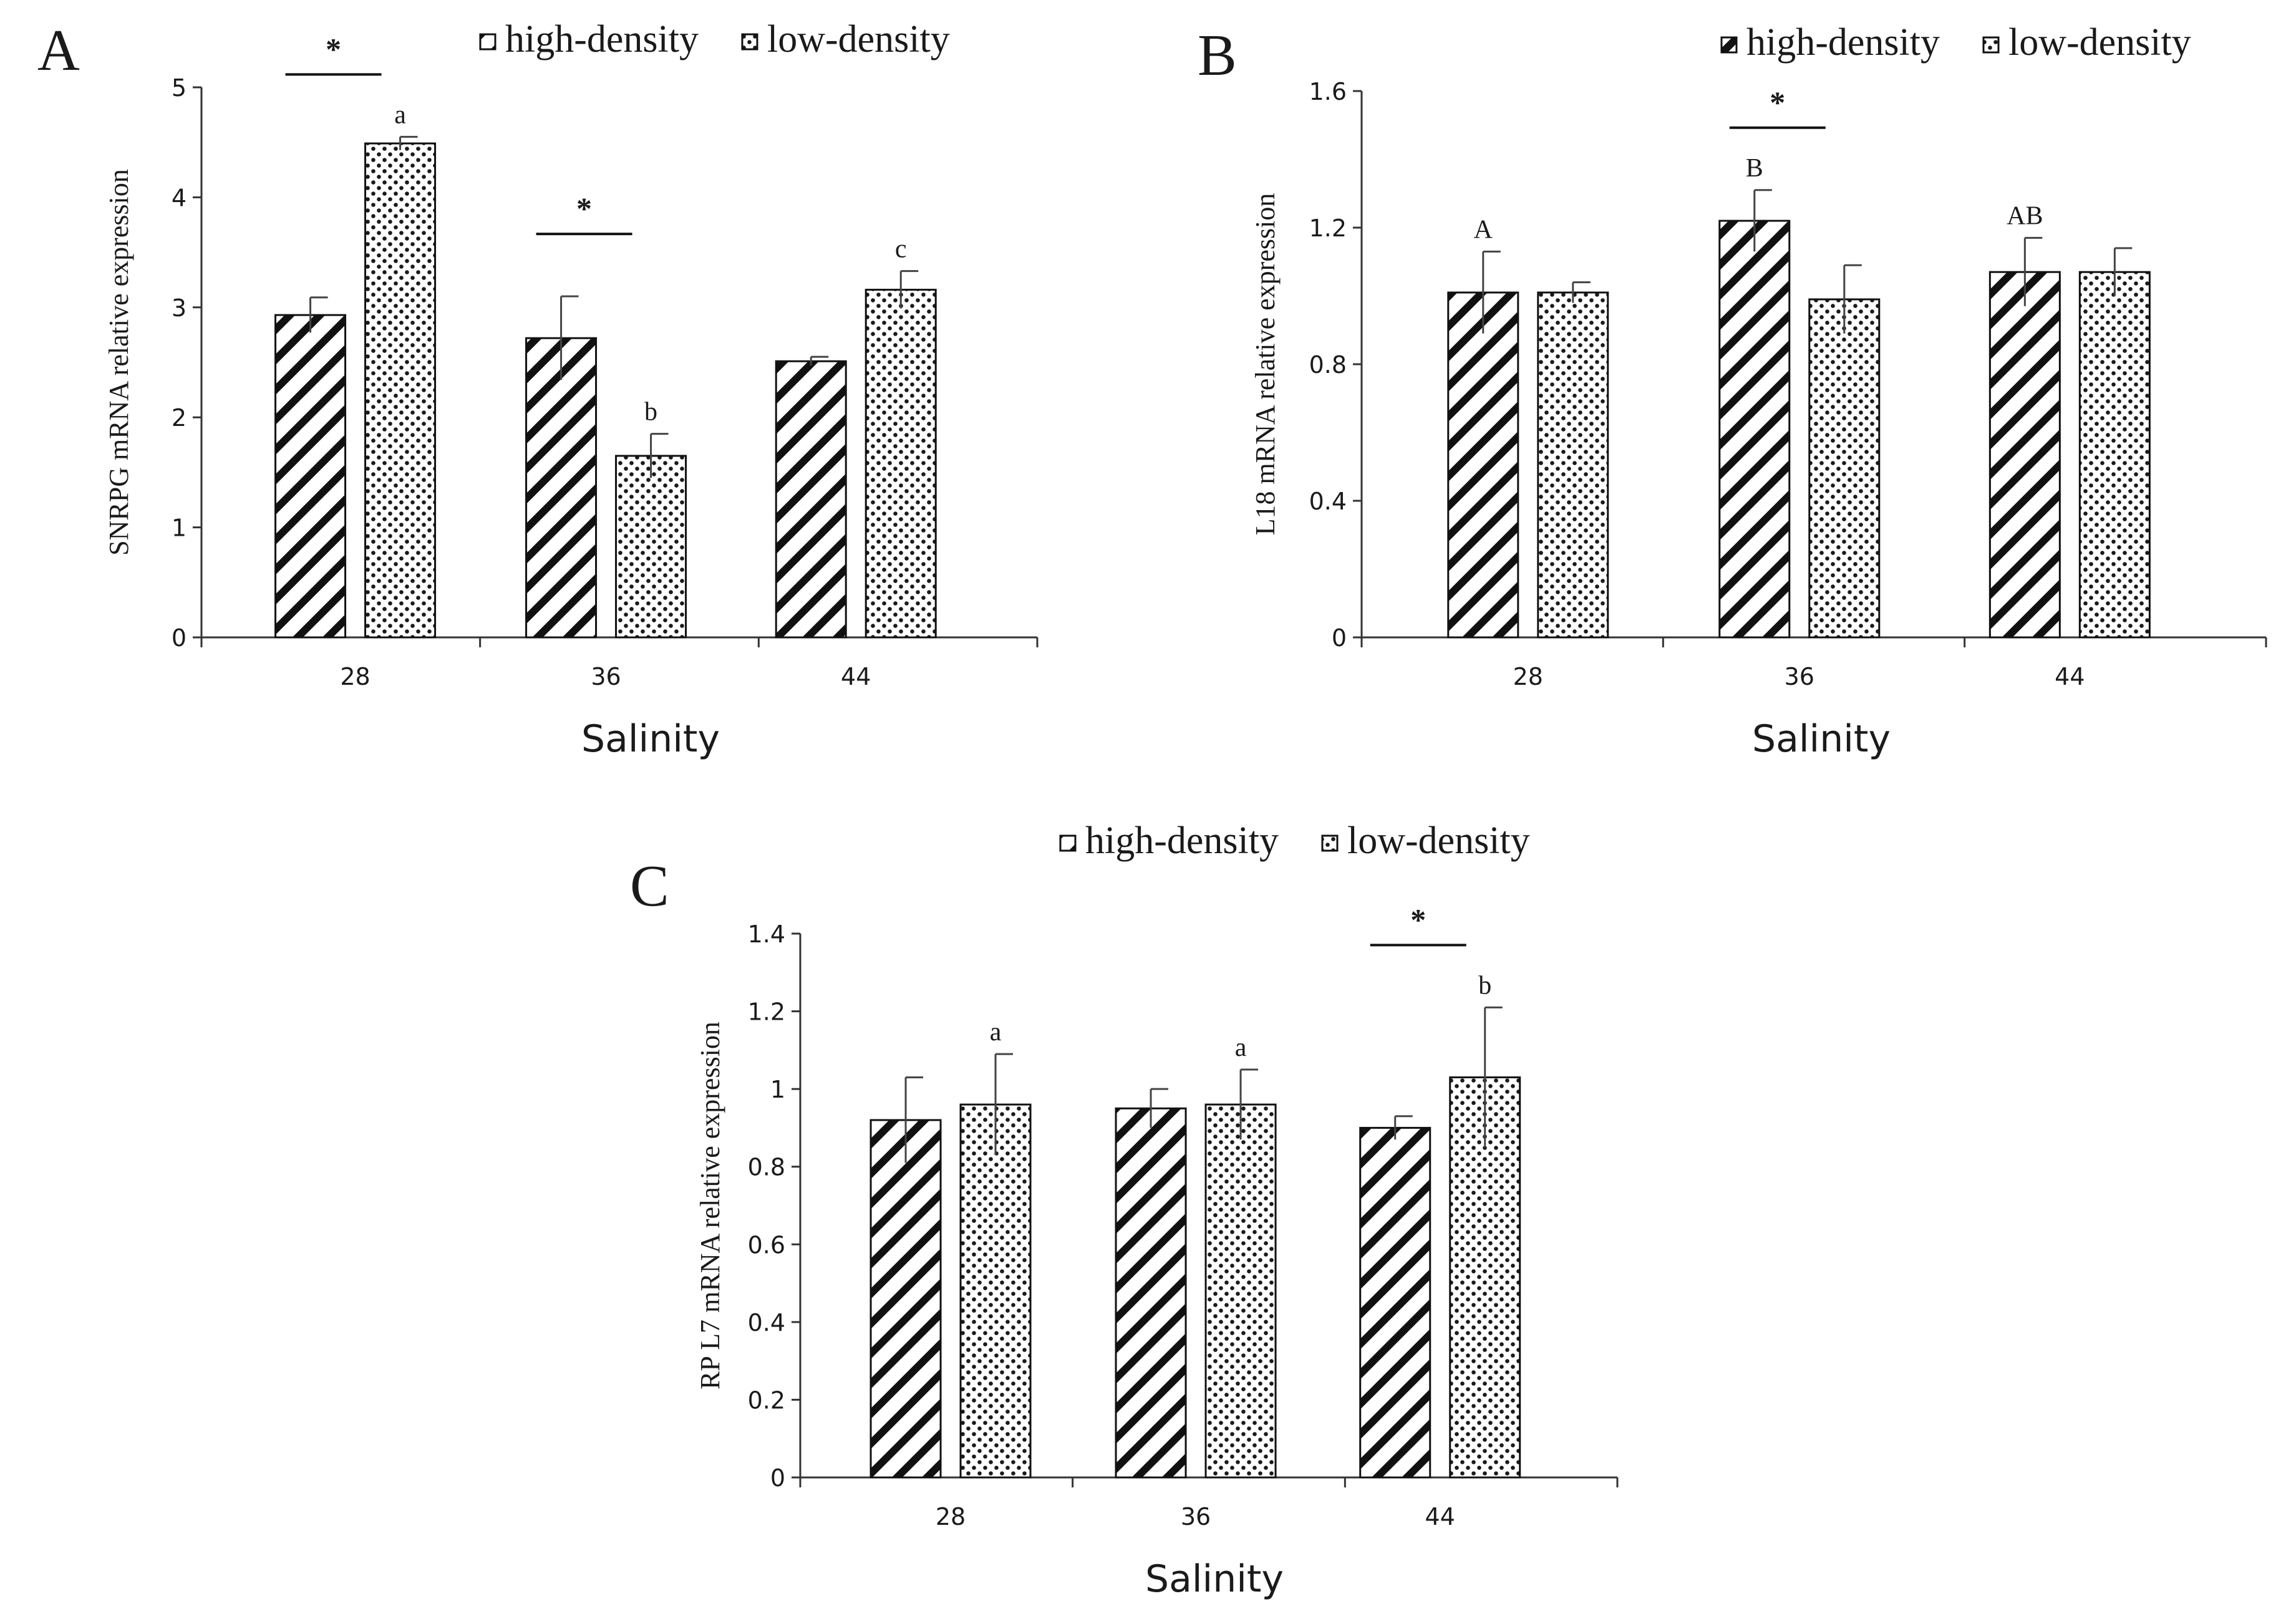 The width and height of the screenshot is (2291, 1624). Describe the element at coordinates (766, 1245) in the screenshot. I see `y-tick-label: 0.6` at that location.